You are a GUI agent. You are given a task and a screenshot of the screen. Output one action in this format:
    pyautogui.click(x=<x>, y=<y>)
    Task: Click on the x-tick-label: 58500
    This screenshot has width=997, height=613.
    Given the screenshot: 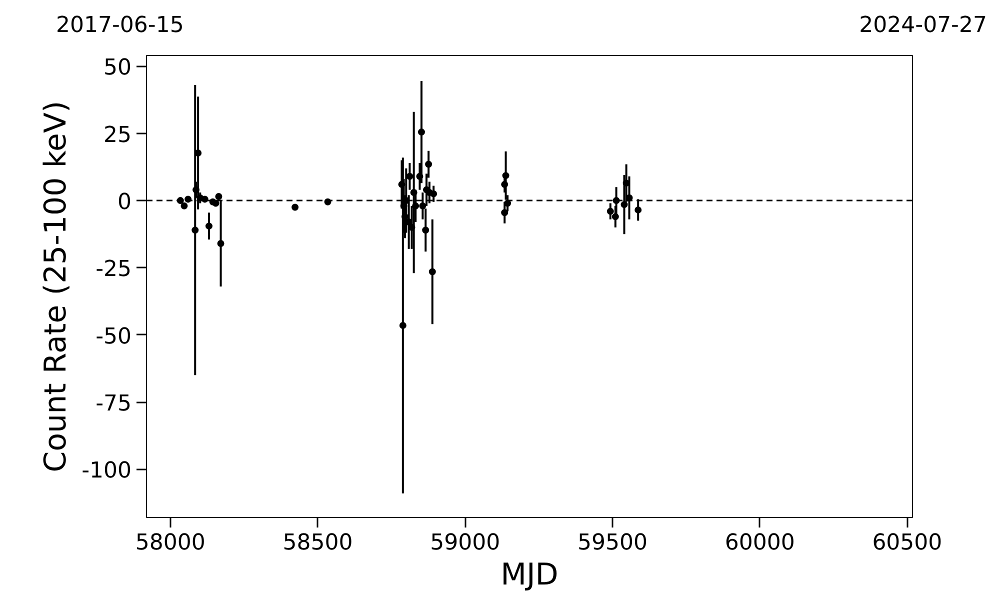 What is the action you would take?
    pyautogui.click(x=317, y=543)
    